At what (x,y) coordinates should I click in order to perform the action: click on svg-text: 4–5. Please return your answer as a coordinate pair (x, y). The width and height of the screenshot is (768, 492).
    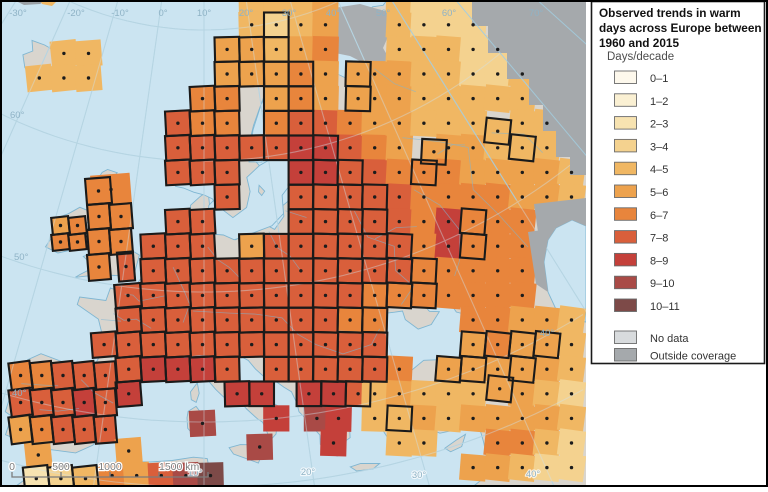
    Looking at the image, I should click on (659, 170).